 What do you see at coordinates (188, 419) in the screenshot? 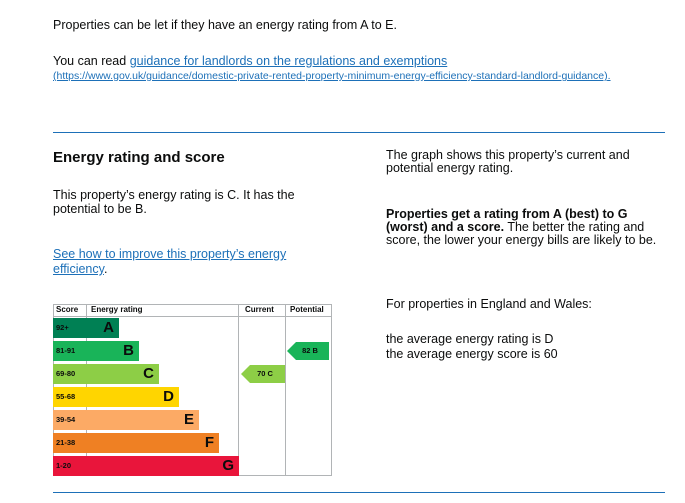
I see `band-letter-e: E` at bounding box center [188, 419].